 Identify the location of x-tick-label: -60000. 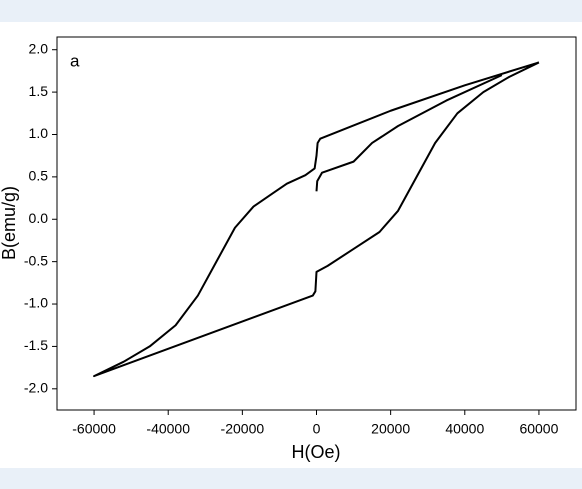
(94, 429).